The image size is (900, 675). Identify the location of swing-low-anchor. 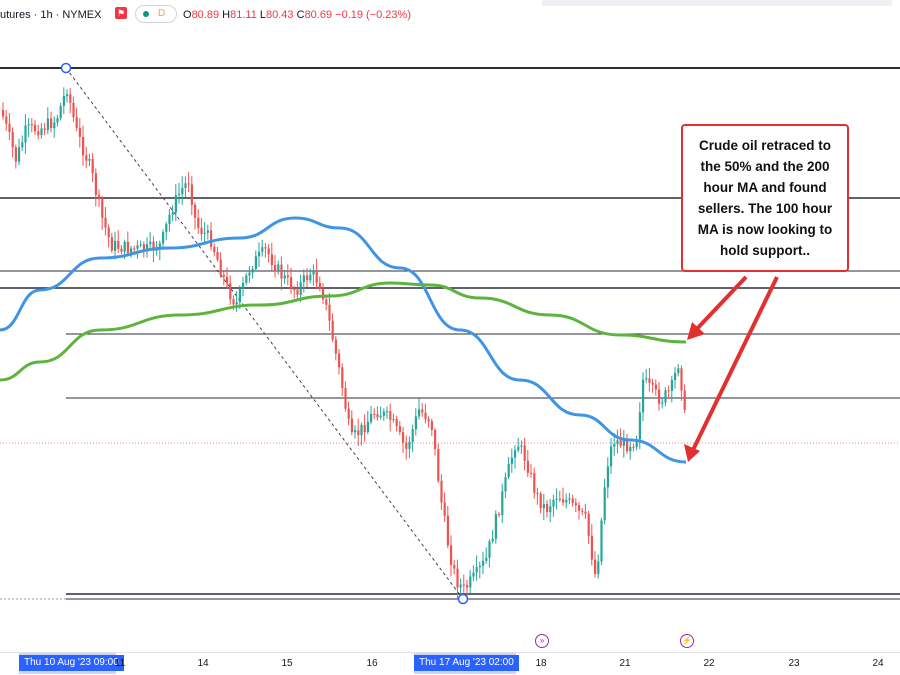
(463, 599).